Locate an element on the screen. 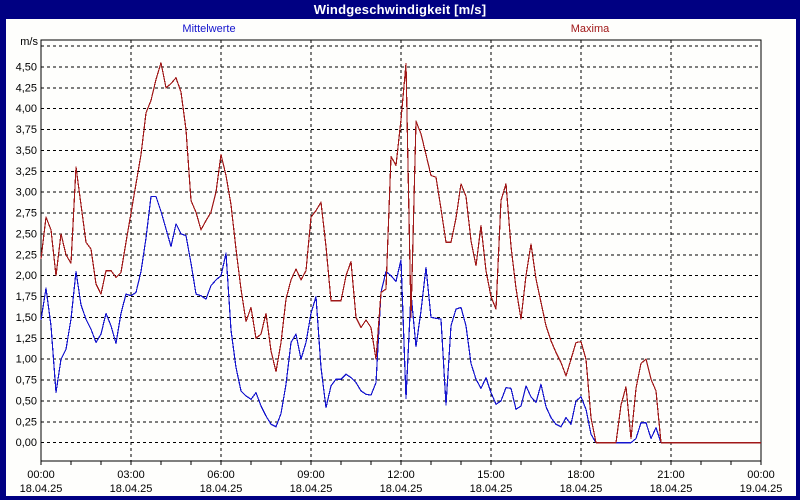 The width and height of the screenshot is (800, 500). y-tick-label: 1,25 is located at coordinates (26, 339).